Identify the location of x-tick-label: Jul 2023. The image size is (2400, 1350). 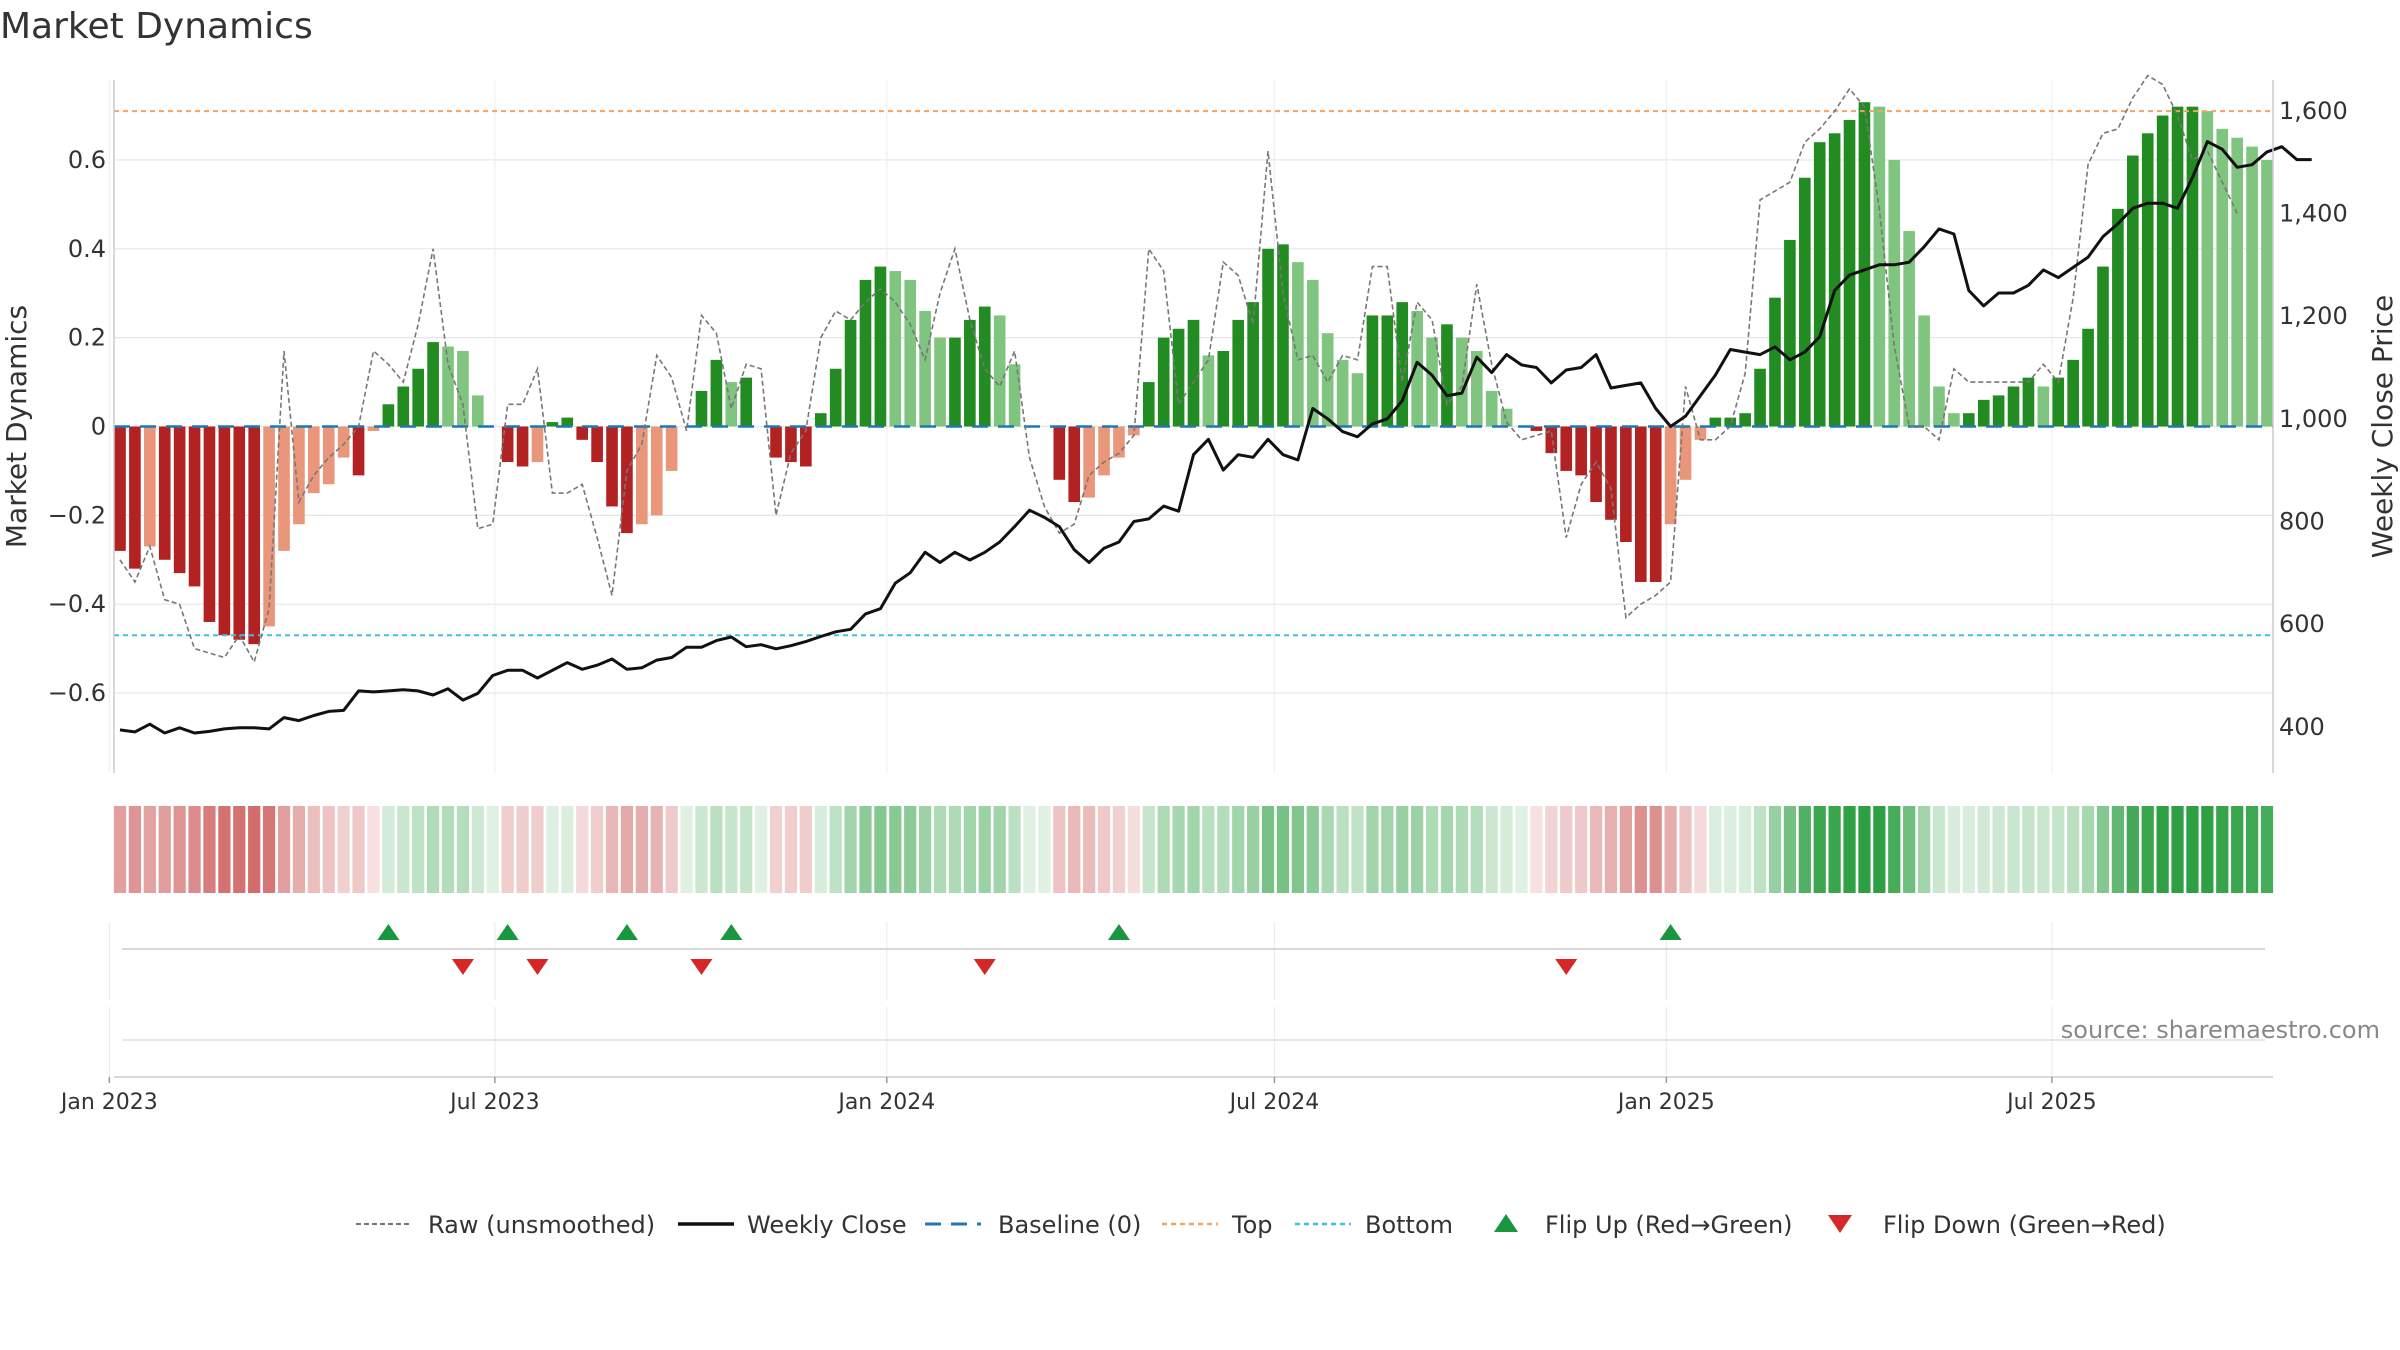
(494, 1102).